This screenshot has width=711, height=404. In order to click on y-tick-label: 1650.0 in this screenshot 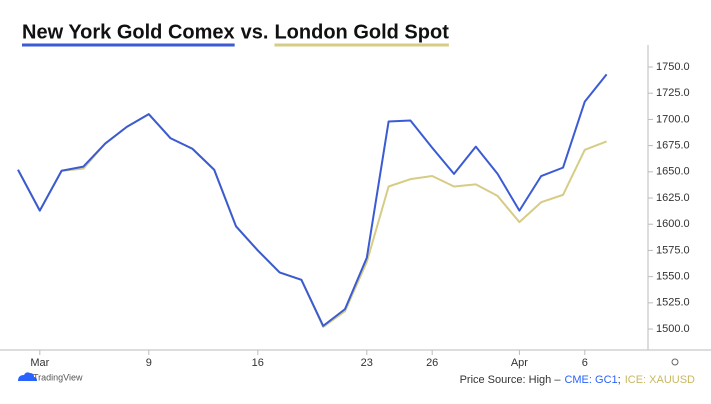, I will do `click(673, 172)`.